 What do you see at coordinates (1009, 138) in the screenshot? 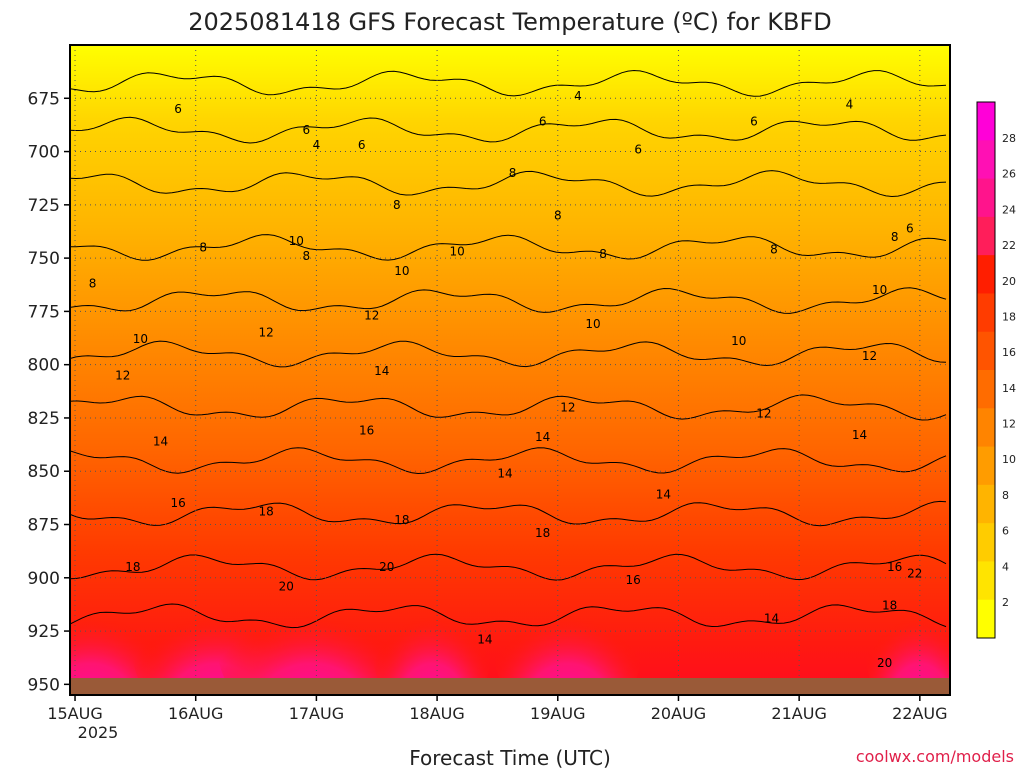
I see `colorbar-tick-label: 28` at bounding box center [1009, 138].